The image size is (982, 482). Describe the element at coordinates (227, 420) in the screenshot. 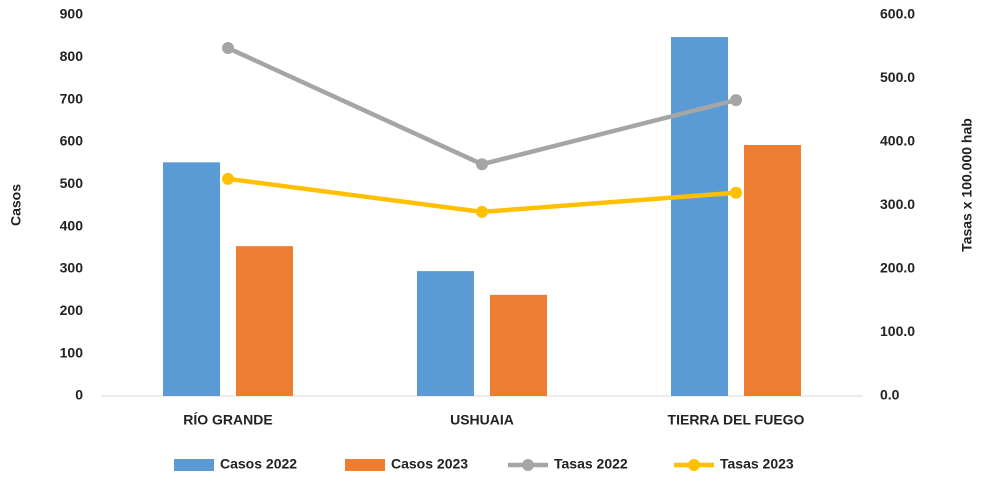

I see `x-tick-label: RÍO GRANDE` at that location.